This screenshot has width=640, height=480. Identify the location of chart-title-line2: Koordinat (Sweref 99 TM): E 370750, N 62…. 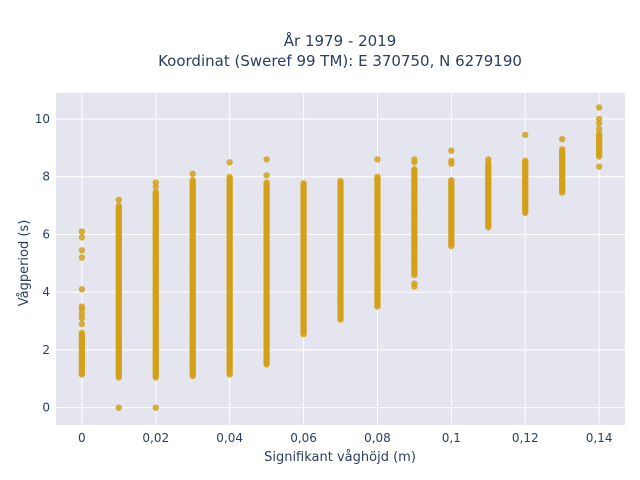
(340, 61).